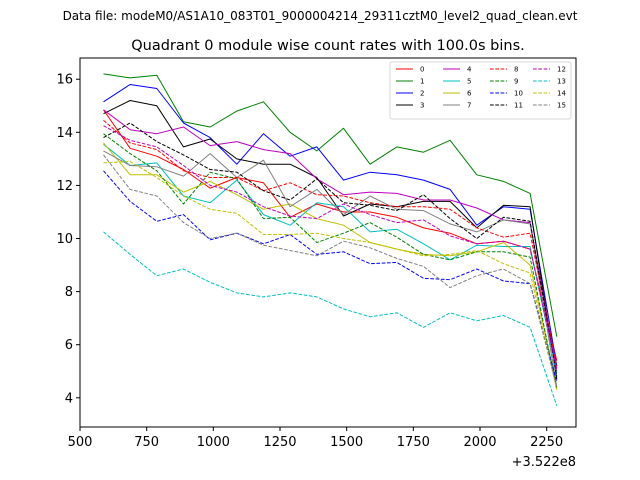 Image resolution: width=640 pixels, height=480 pixels. Describe the element at coordinates (469, 70) in the screenshot. I see `legend-label-4: 4` at that location.